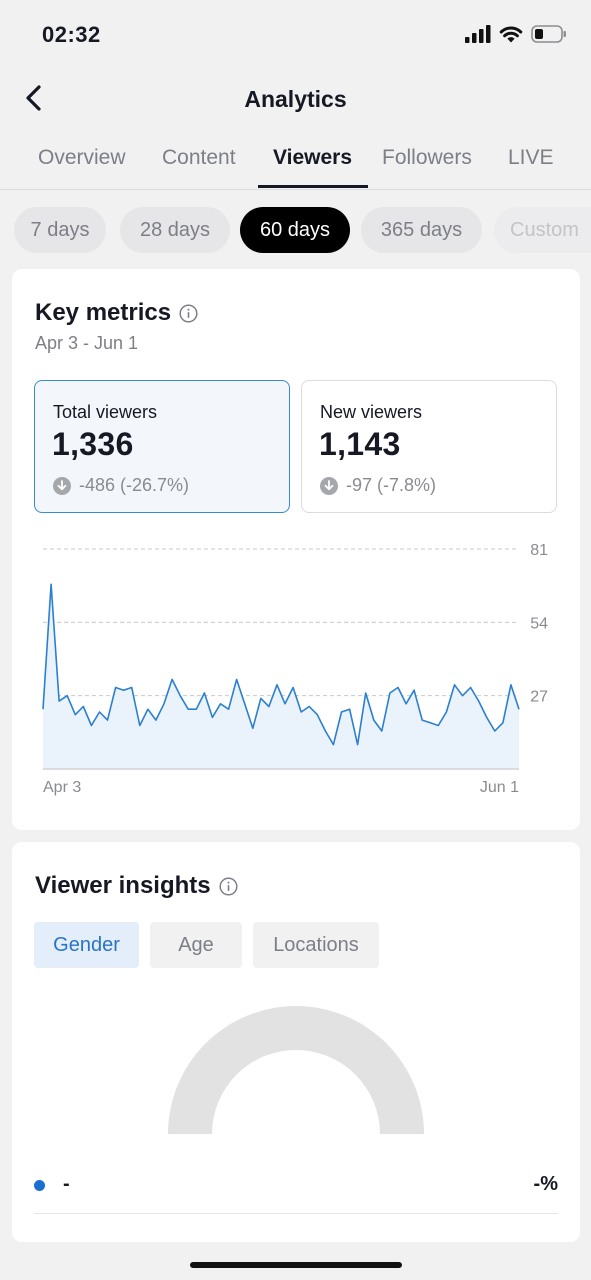 This screenshot has width=591, height=1280. What do you see at coordinates (549, 36) in the screenshot?
I see `battery-icon` at bounding box center [549, 36].